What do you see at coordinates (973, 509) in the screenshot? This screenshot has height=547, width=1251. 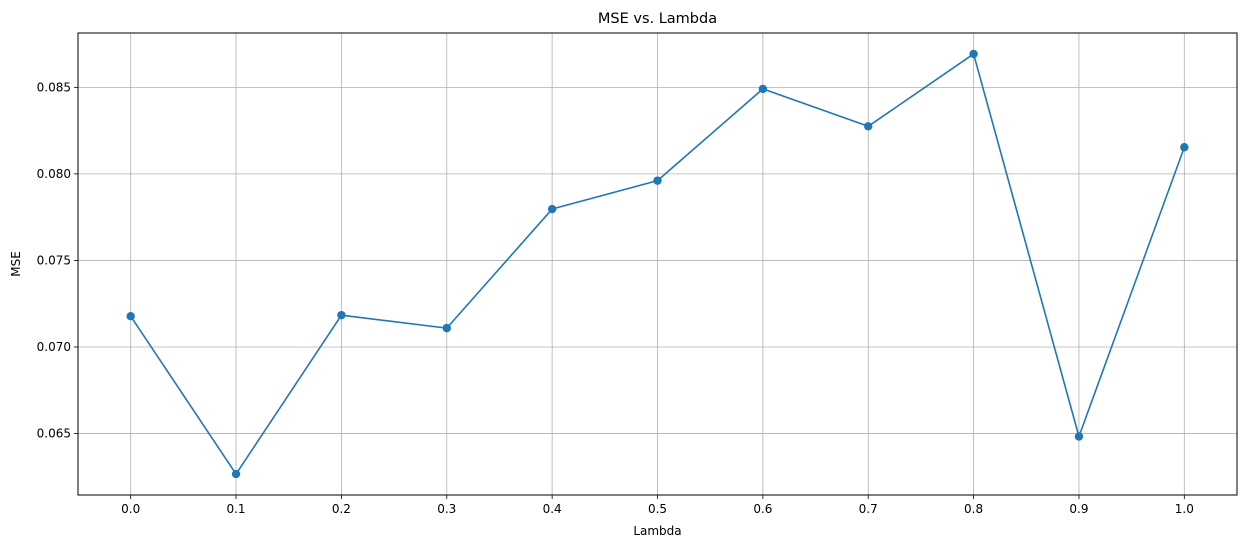 I see `x-tick-label: 0.8` at bounding box center [973, 509].